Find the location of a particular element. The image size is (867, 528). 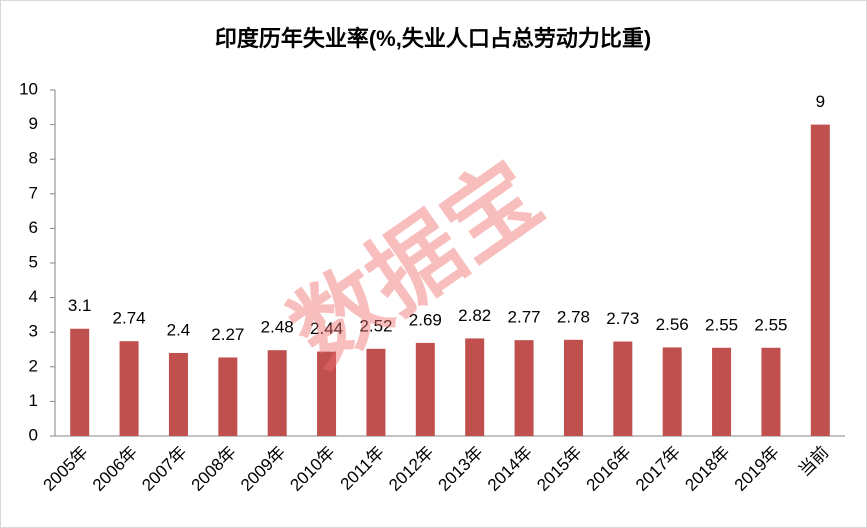

y-tick-label: 4 is located at coordinates (33, 296).